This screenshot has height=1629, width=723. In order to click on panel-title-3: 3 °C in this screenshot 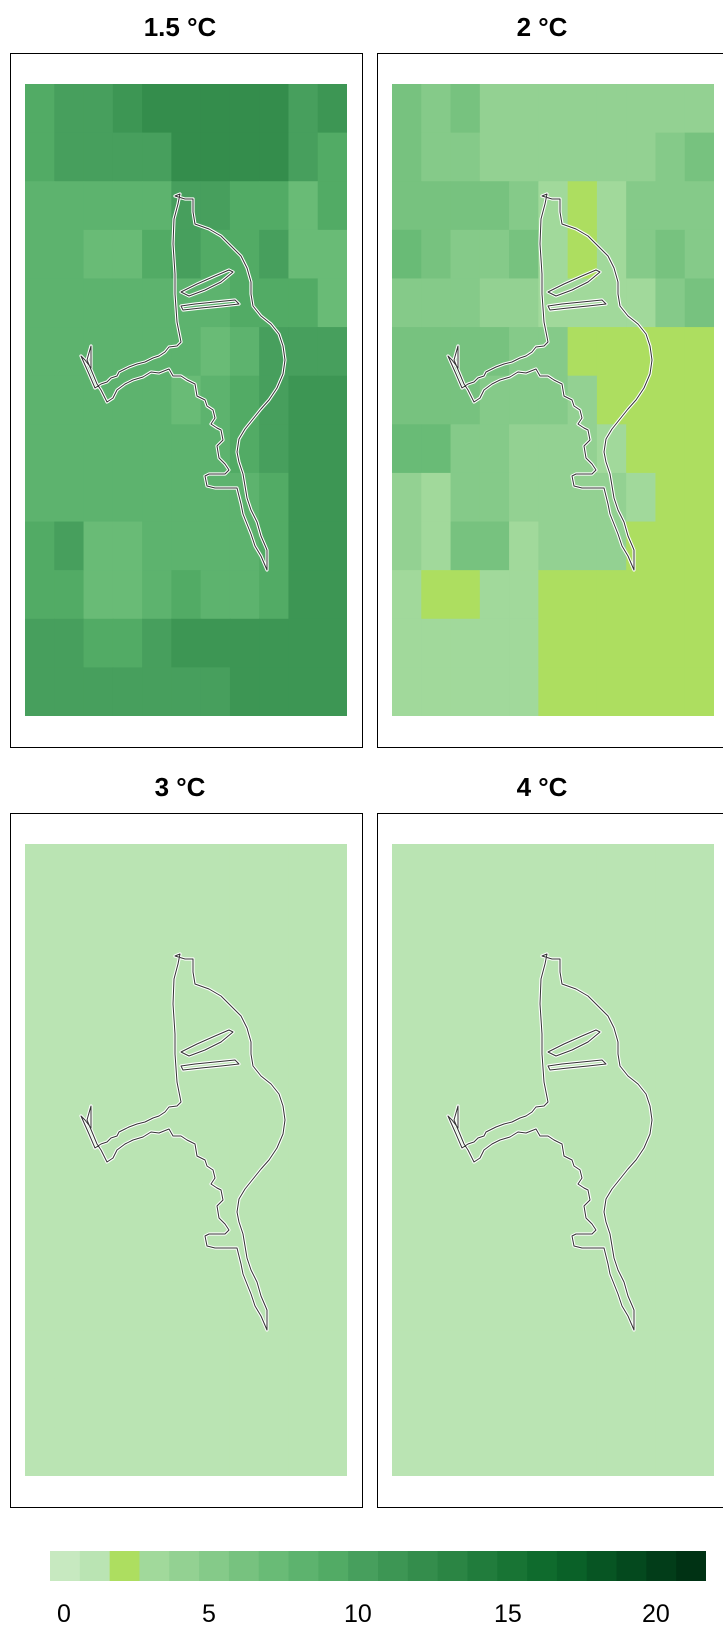, I will do `click(180, 787)`.